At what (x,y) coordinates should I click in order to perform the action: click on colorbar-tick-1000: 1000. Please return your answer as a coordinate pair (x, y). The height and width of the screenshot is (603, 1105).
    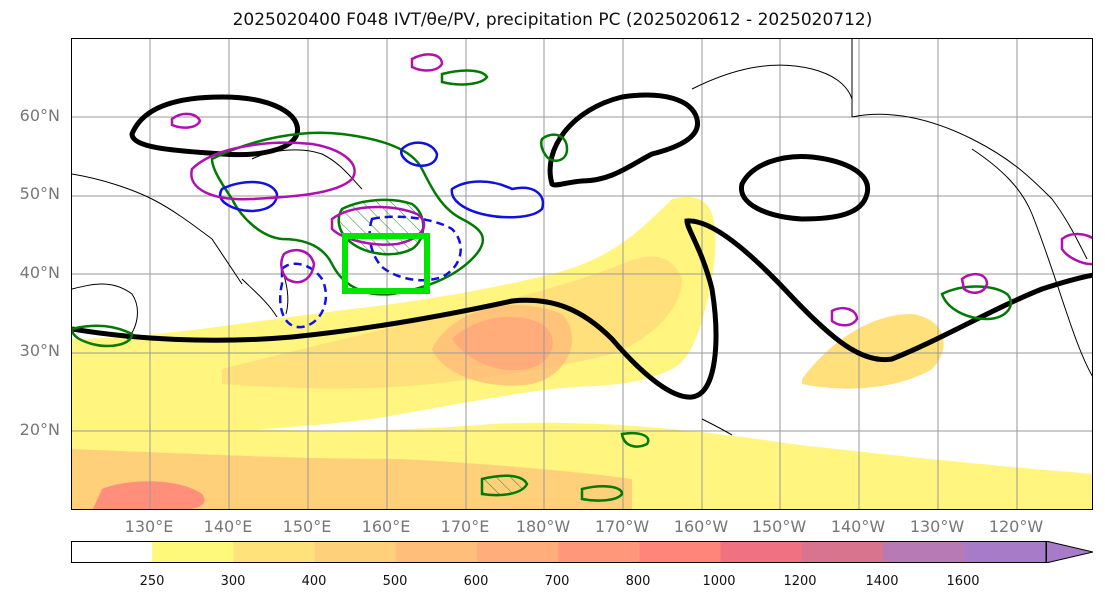
    Looking at the image, I should click on (719, 581).